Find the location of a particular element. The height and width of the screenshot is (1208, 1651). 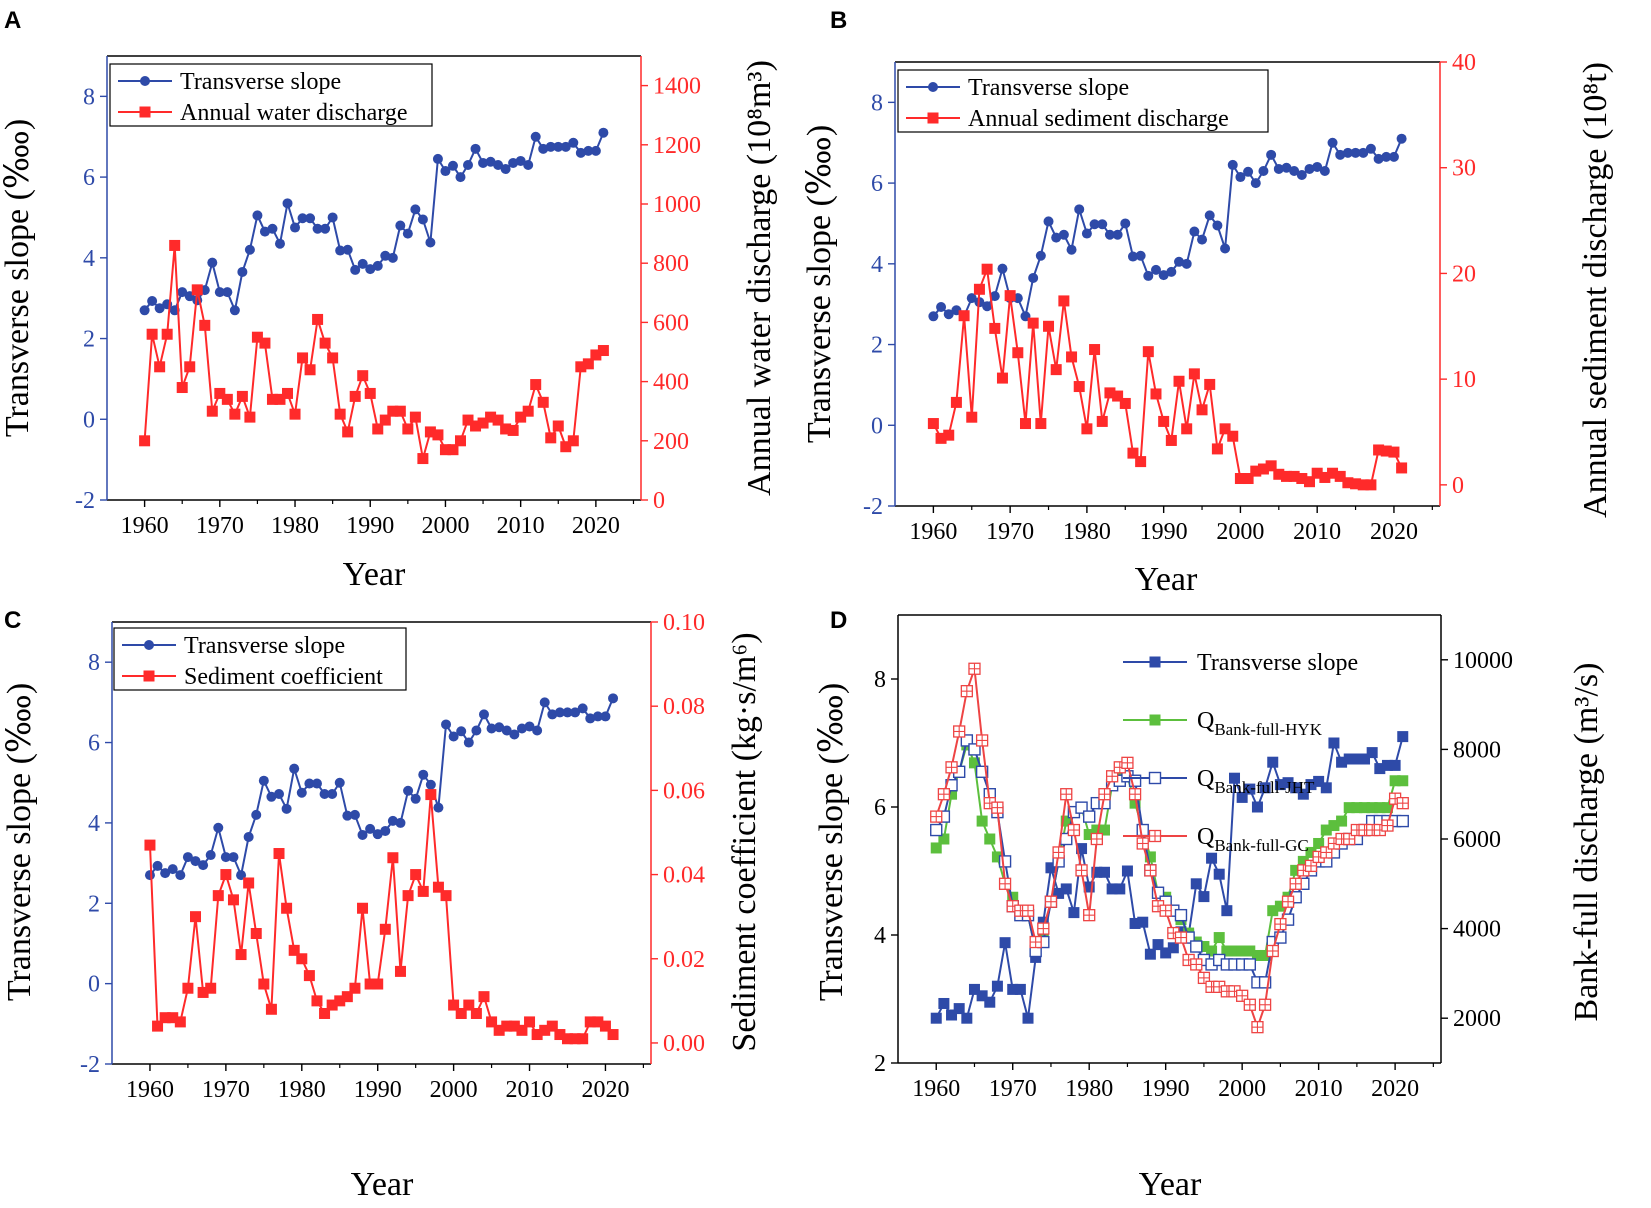

legend-marker is located at coordinates (1155, 720).